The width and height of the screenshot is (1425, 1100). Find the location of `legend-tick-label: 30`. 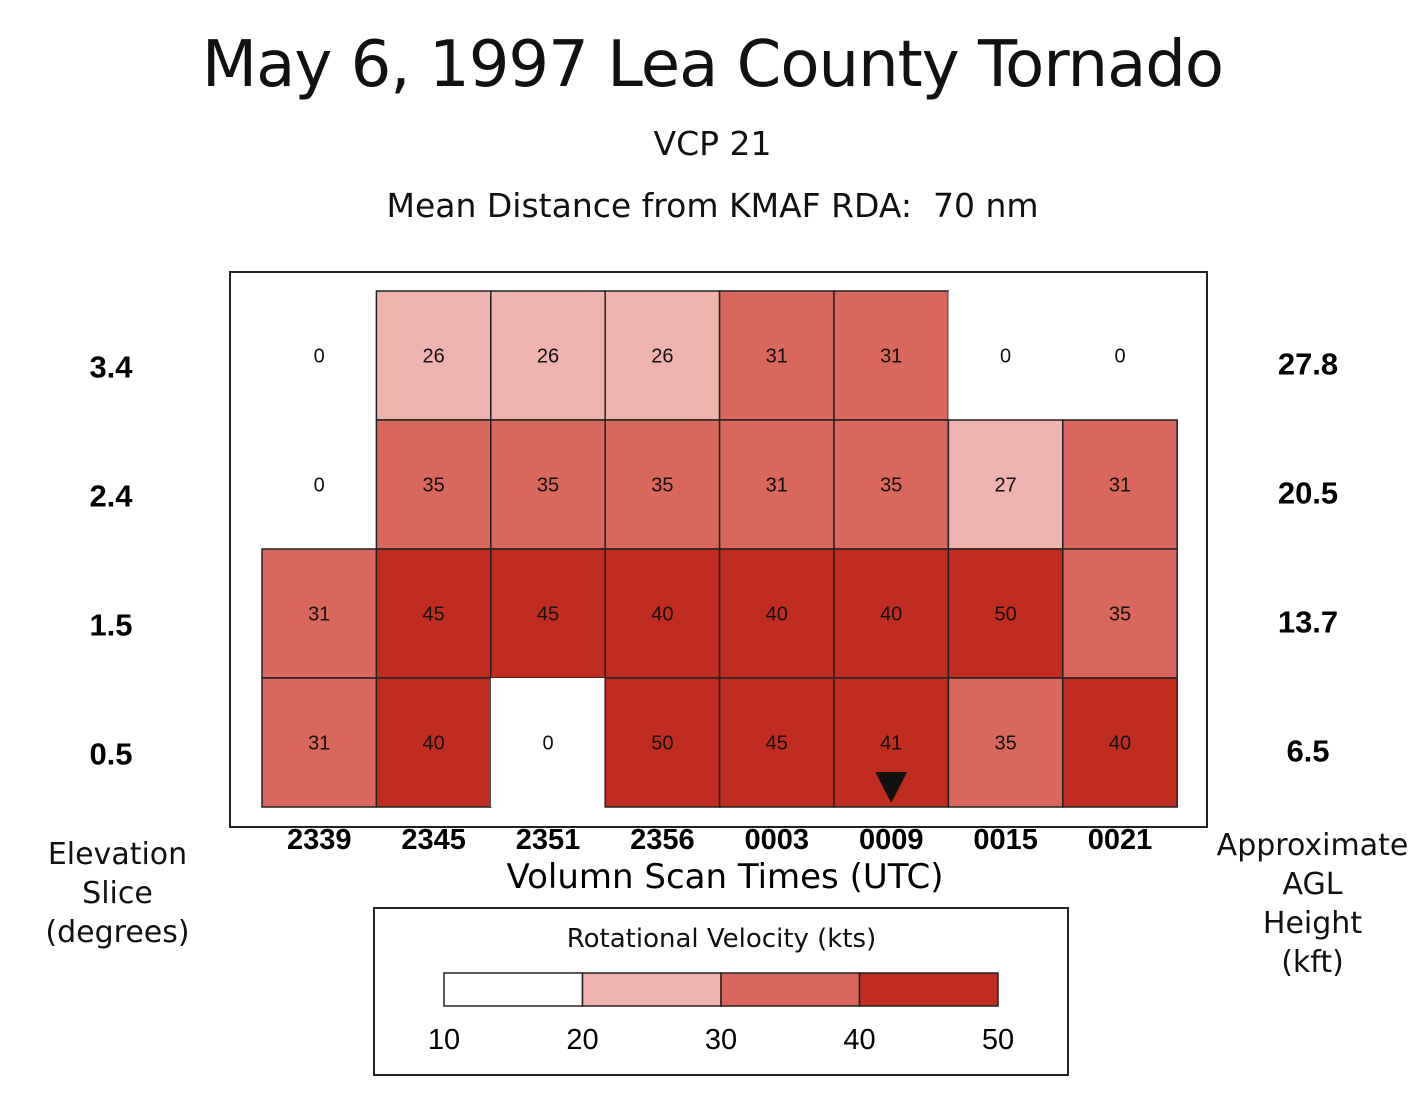

legend-tick-label: 30 is located at coordinates (721, 1040).